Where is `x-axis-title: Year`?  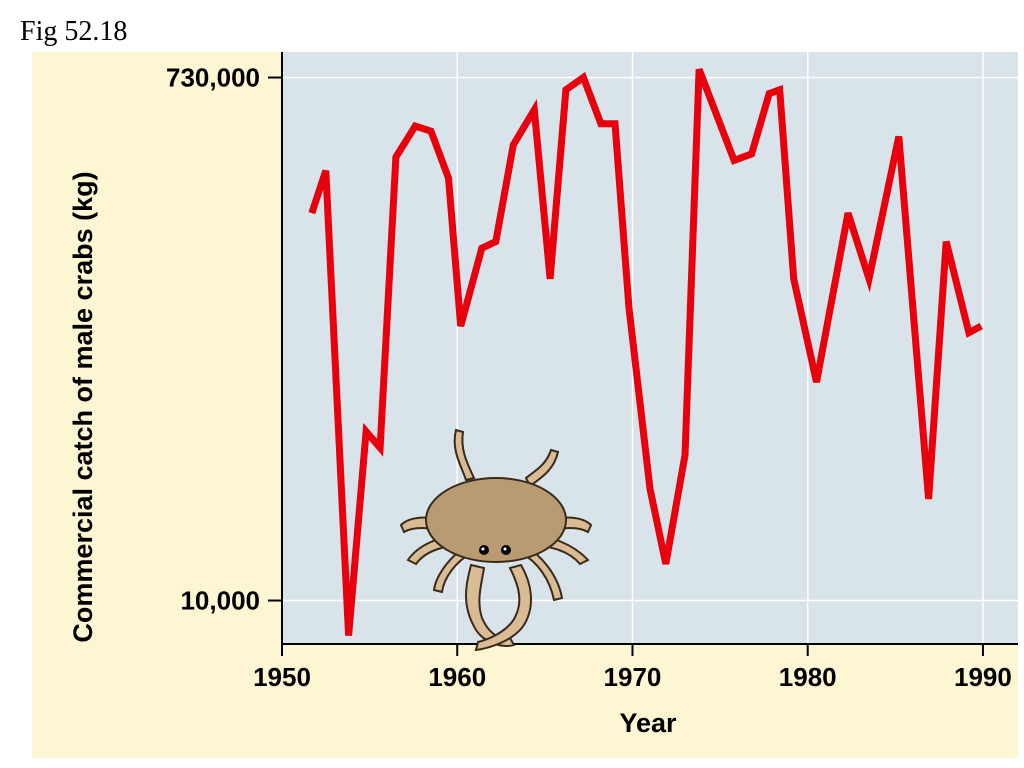
x-axis-title: Year is located at coordinates (648, 723).